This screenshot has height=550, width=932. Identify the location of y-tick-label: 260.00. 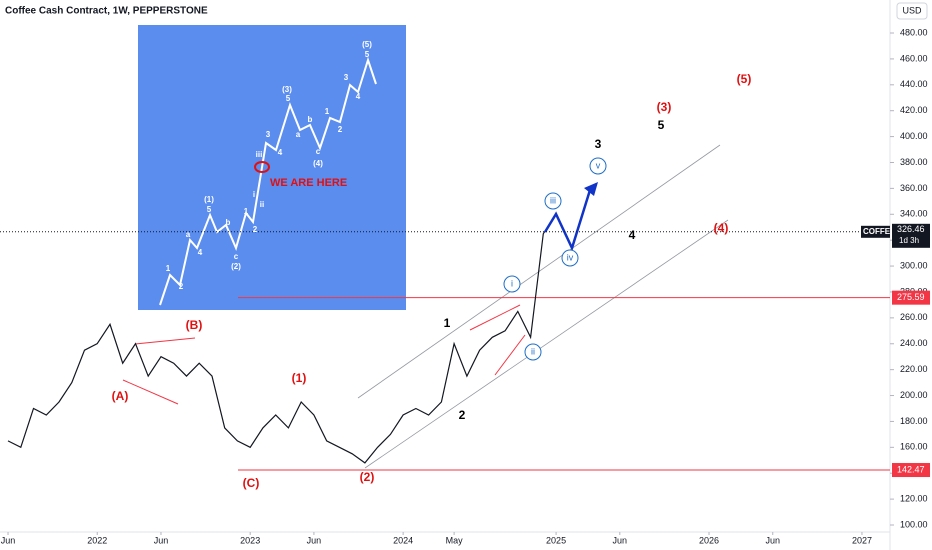
(914, 317).